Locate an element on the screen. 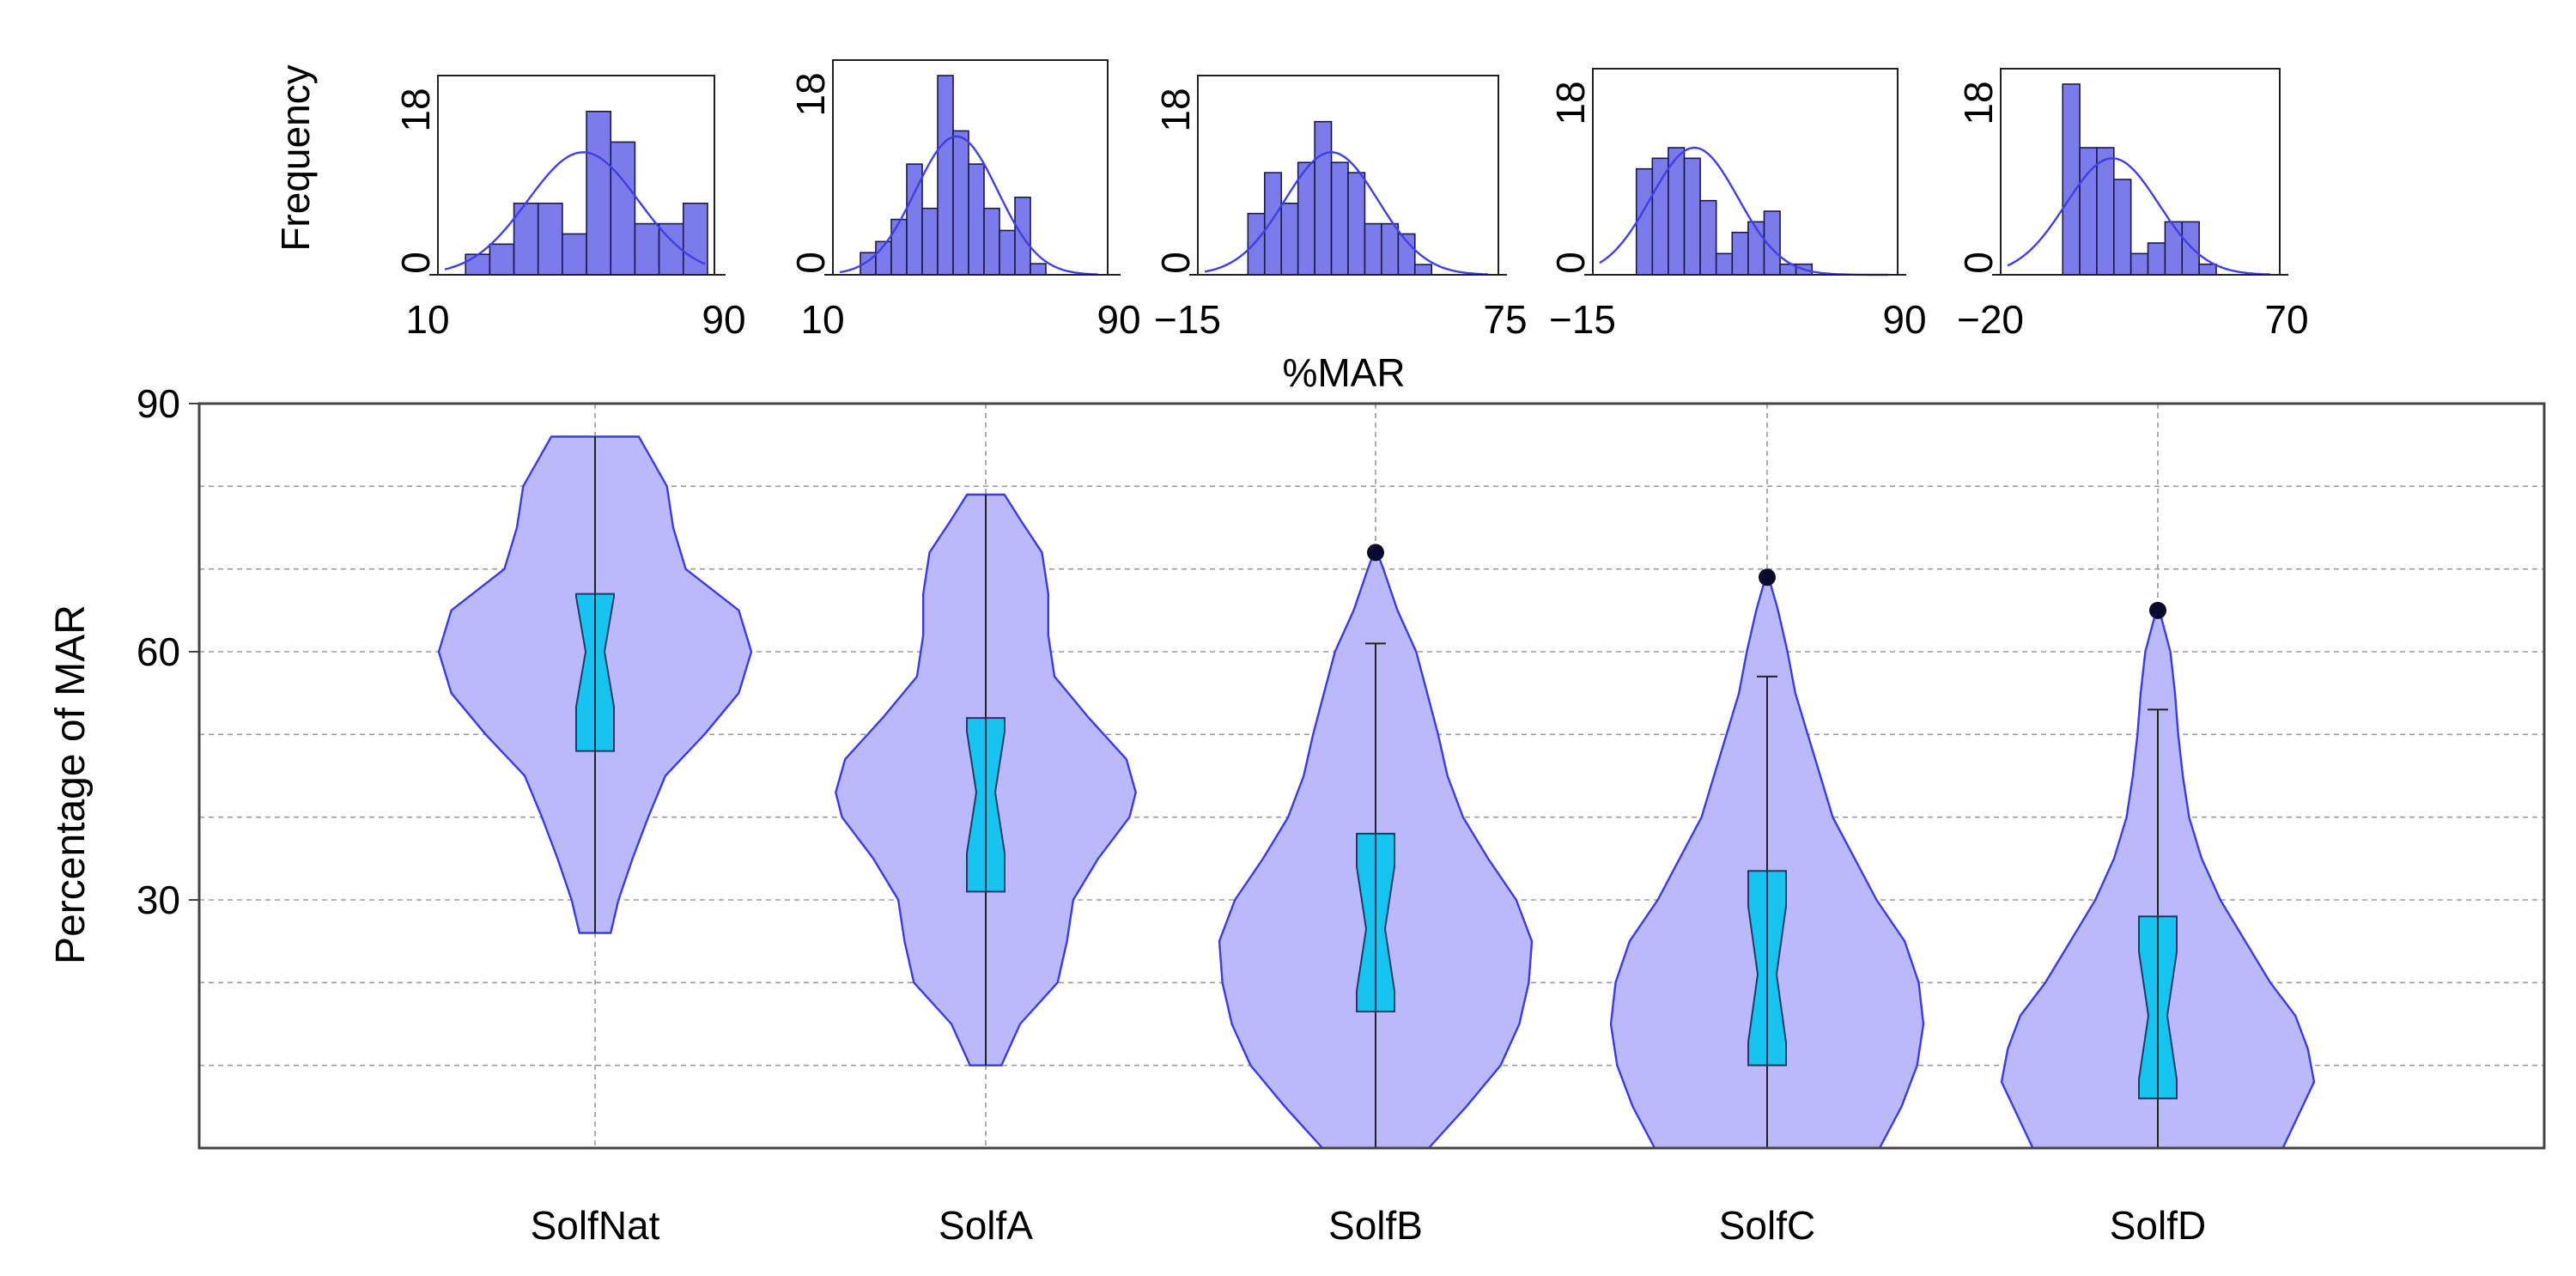 The height and width of the screenshot is (1276, 2576). x-tick-label: 70 is located at coordinates (2286, 319).